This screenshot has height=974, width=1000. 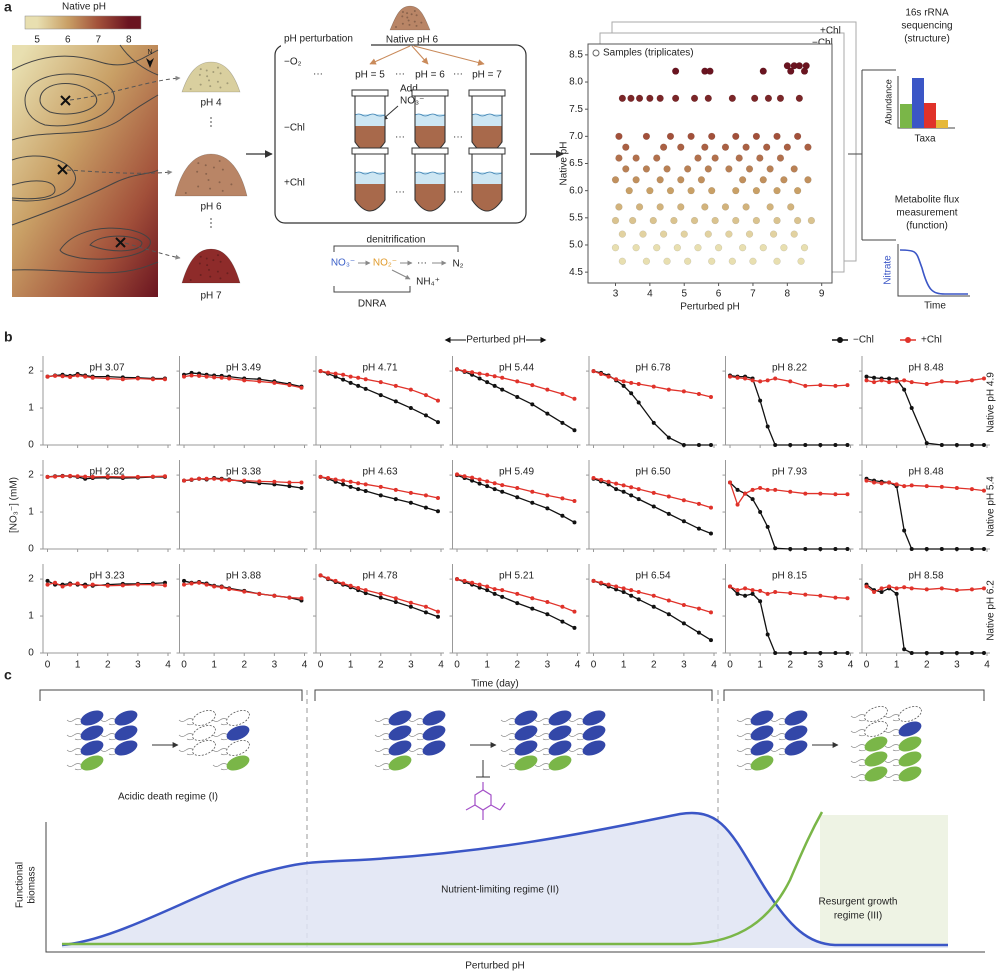 What do you see at coordinates (840, 340) in the screenshot?
I see `legend-marker` at bounding box center [840, 340].